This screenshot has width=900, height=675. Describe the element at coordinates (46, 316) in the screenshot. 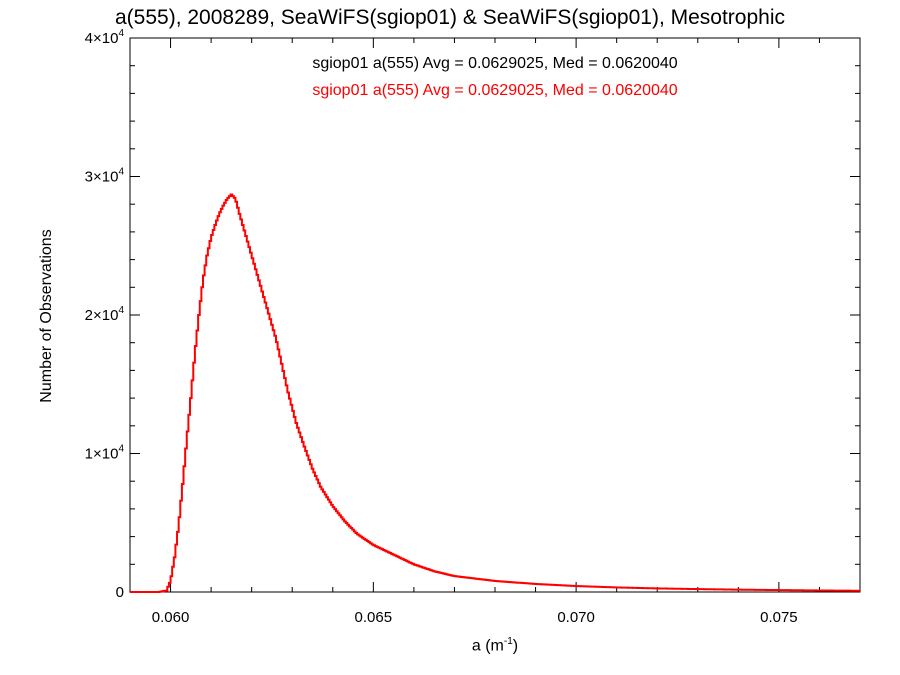

I see `y-axis-label: Number of Observations` at that location.